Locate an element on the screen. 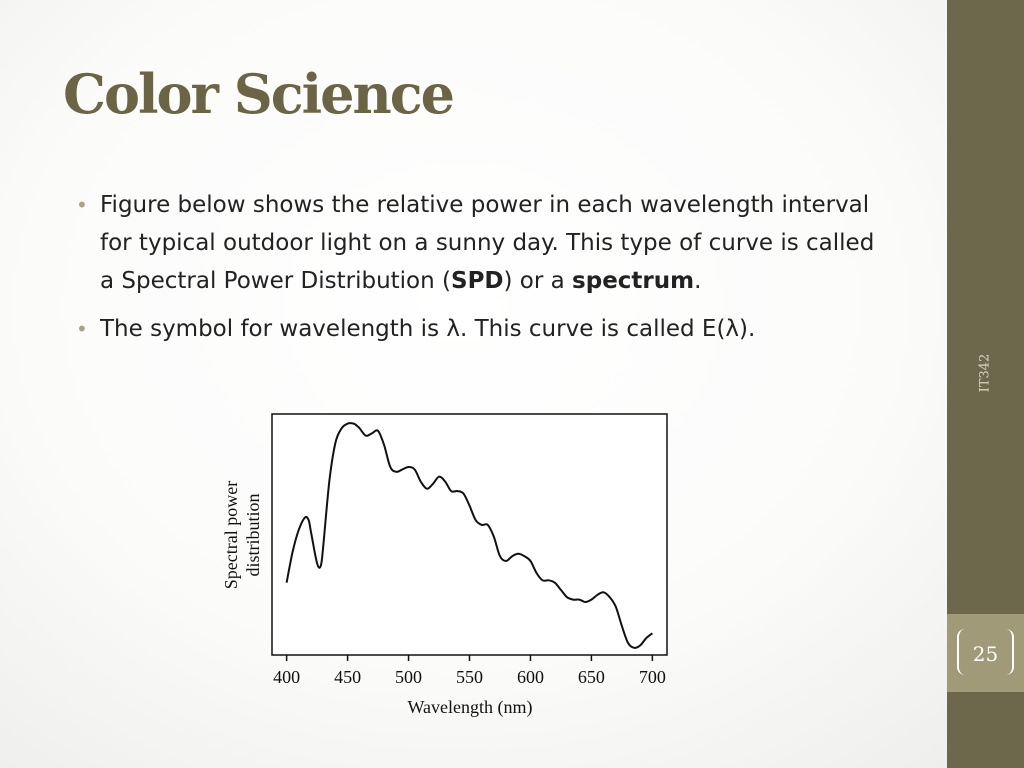 Image resolution: width=1024 pixels, height=768 pixels. y-axis-label-line-2: distribution is located at coordinates (253, 534).